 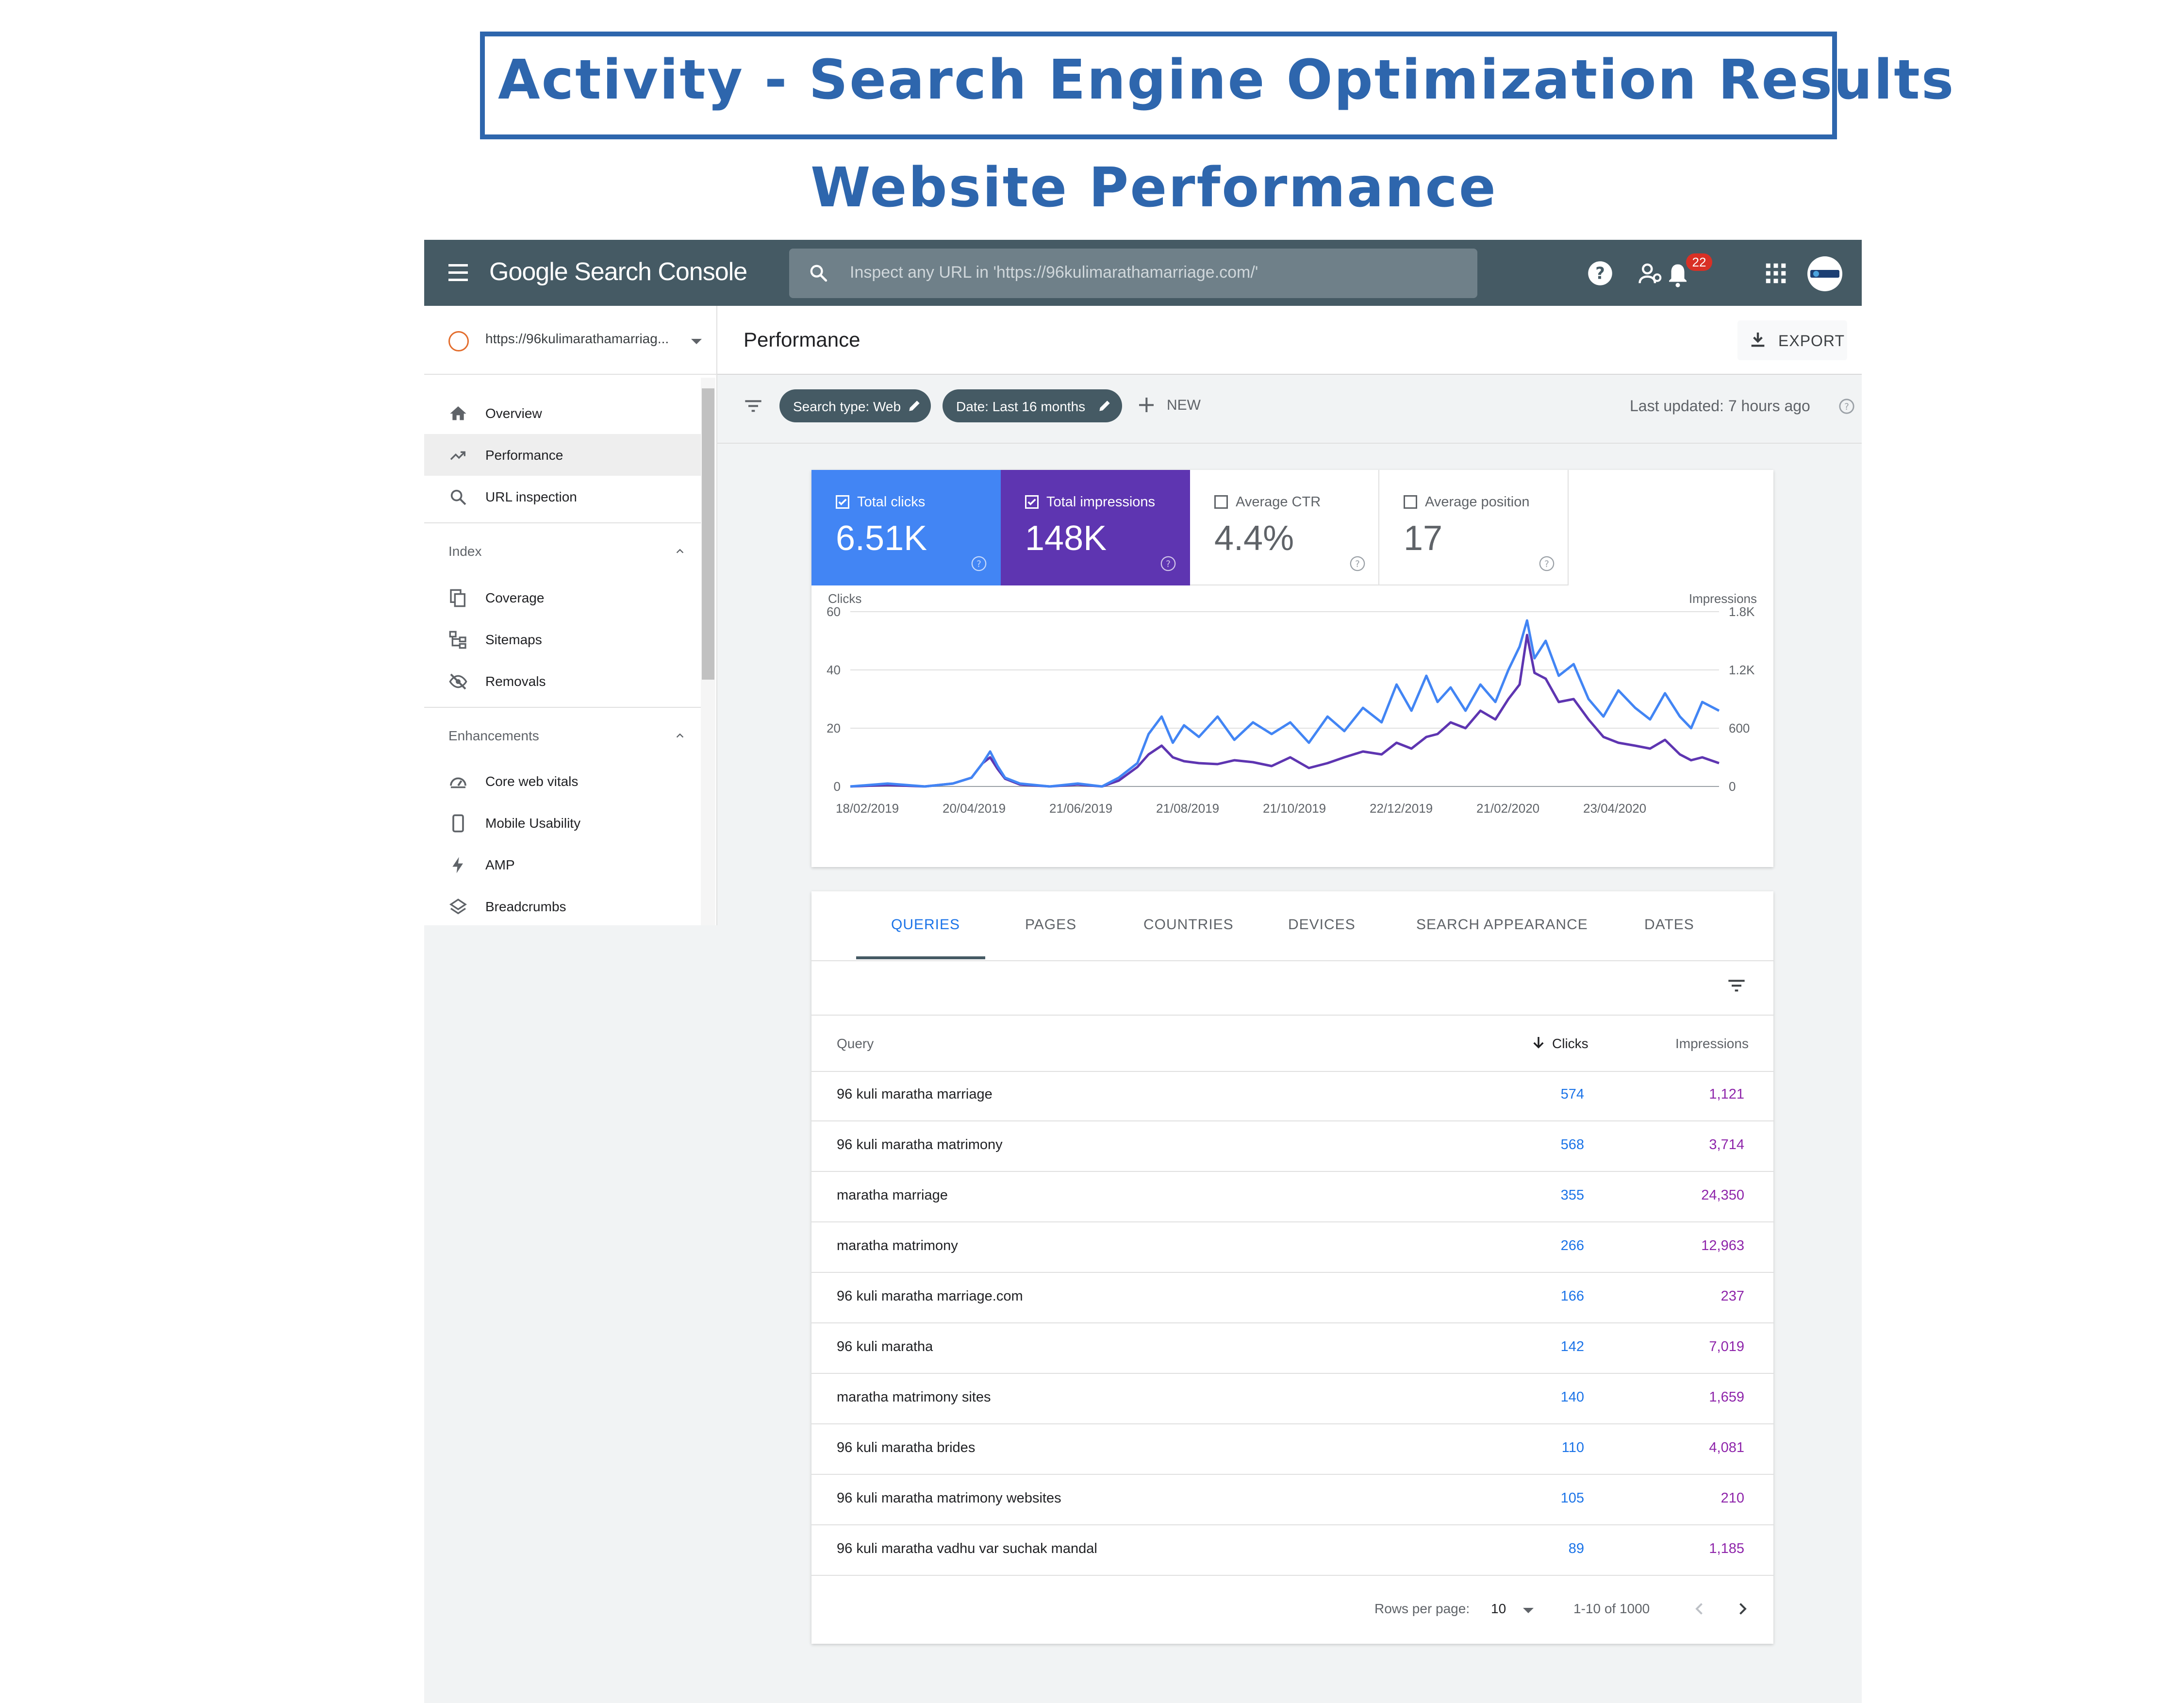 What do you see at coordinates (855, 1043) in the screenshot?
I see `column-header-query: Query` at bounding box center [855, 1043].